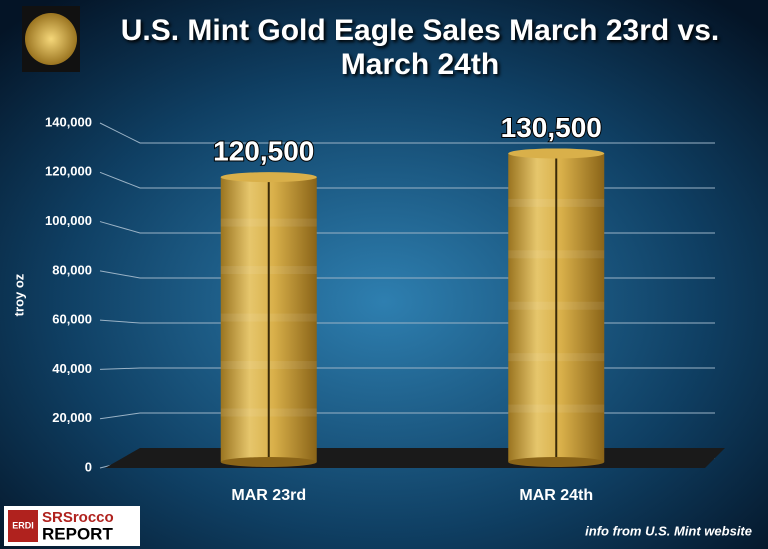 The width and height of the screenshot is (768, 549). I want to click on logo-badge: ERDI, so click(23, 525).